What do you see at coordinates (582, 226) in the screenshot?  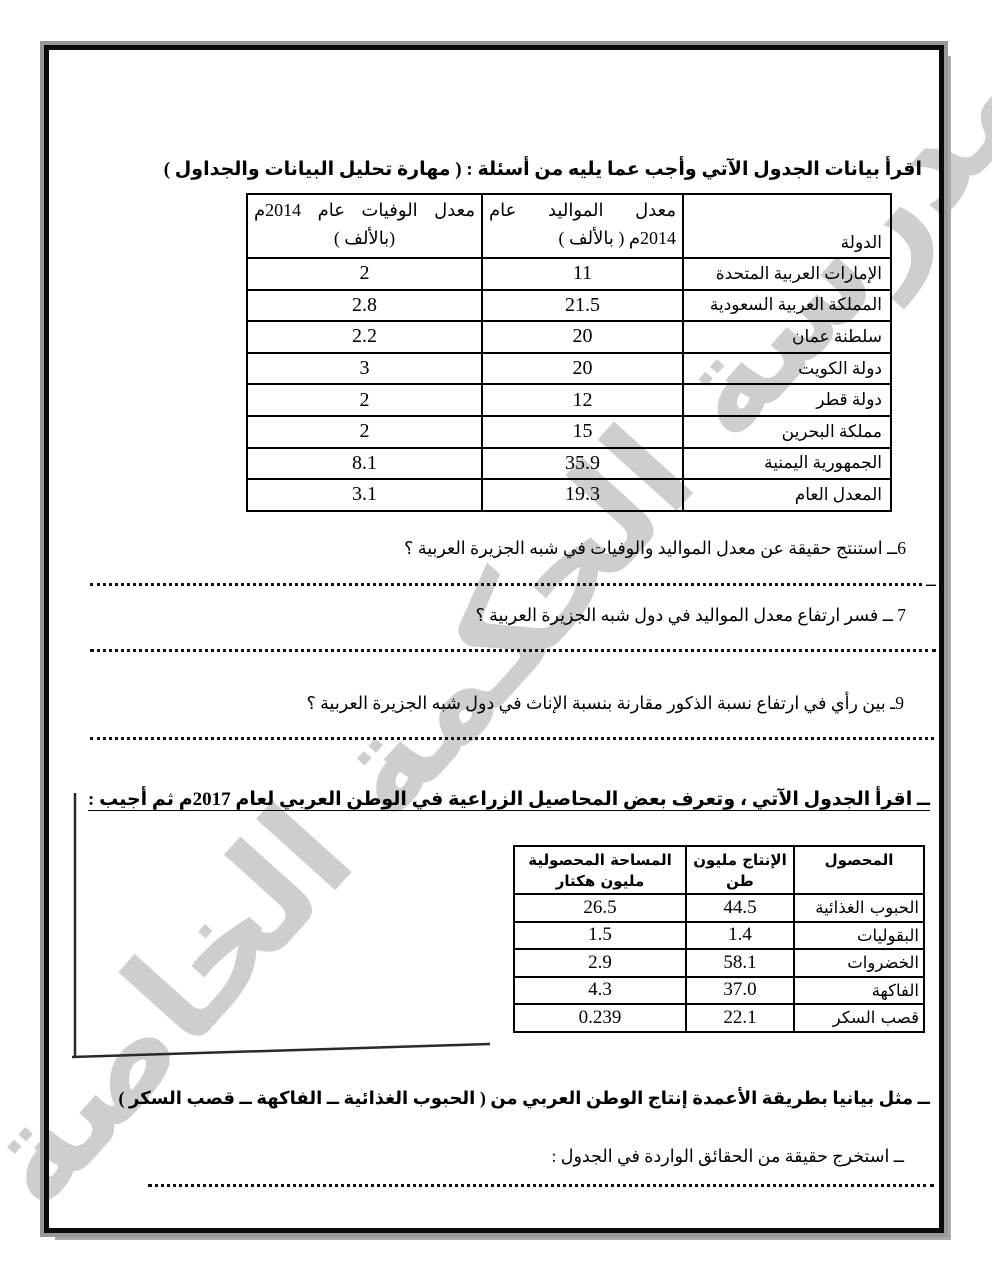 I see `col-header-births: معدل المواليد عام 2014م ( بالألف )` at bounding box center [582, 226].